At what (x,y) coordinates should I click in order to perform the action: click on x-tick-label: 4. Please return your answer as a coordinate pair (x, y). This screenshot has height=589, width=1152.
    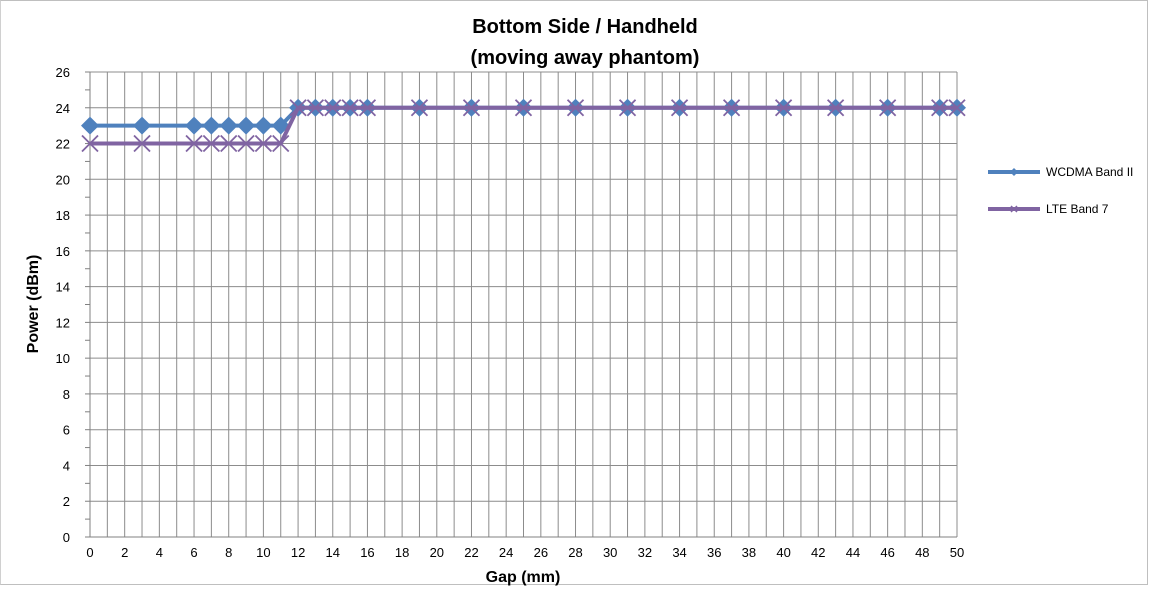
    Looking at the image, I should click on (159, 552).